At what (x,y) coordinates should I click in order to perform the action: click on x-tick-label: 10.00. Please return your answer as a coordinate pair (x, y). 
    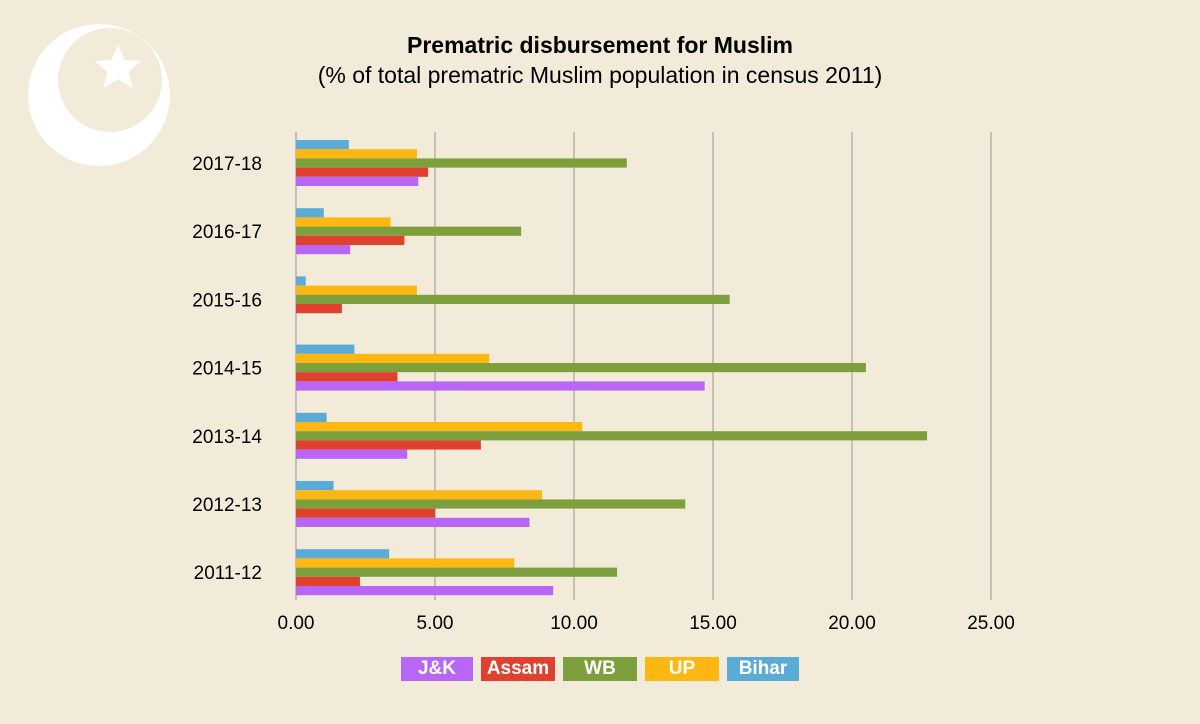
    Looking at the image, I should click on (574, 623).